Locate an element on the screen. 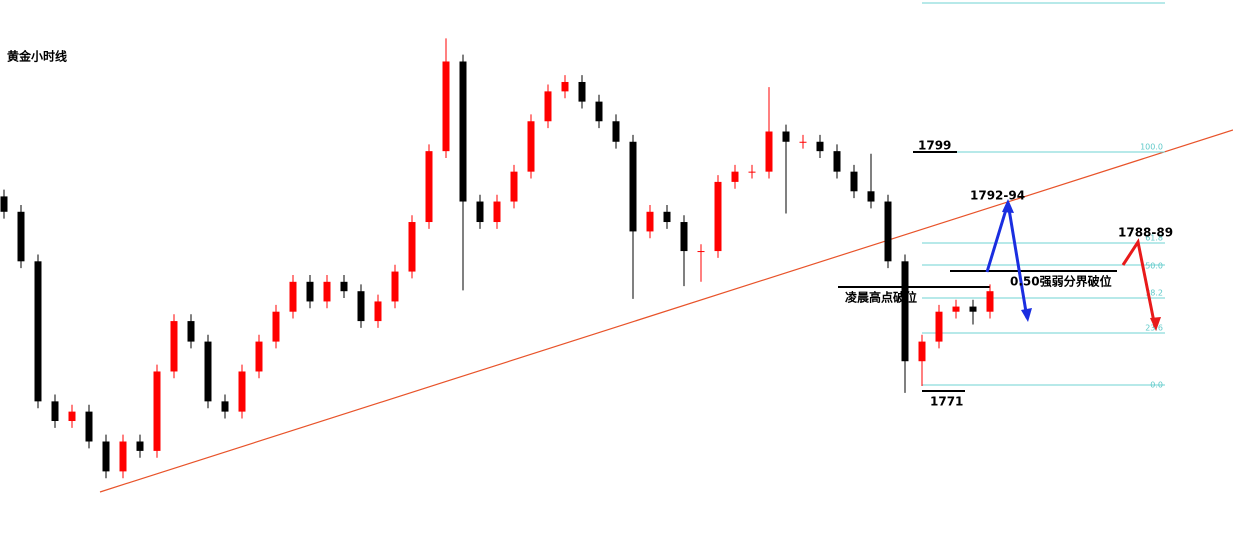  fib-label: 100.0 is located at coordinates (1151, 147).